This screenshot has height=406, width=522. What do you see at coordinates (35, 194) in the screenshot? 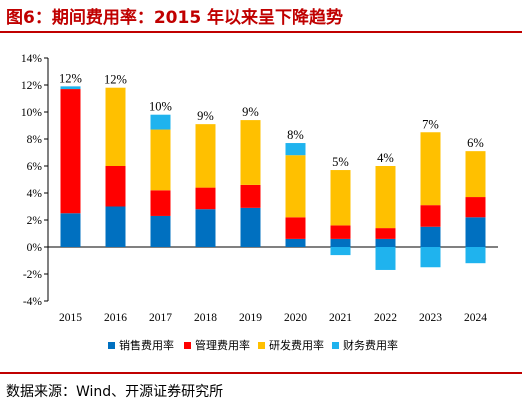
I see `y-tick-label: 4%` at bounding box center [35, 194].